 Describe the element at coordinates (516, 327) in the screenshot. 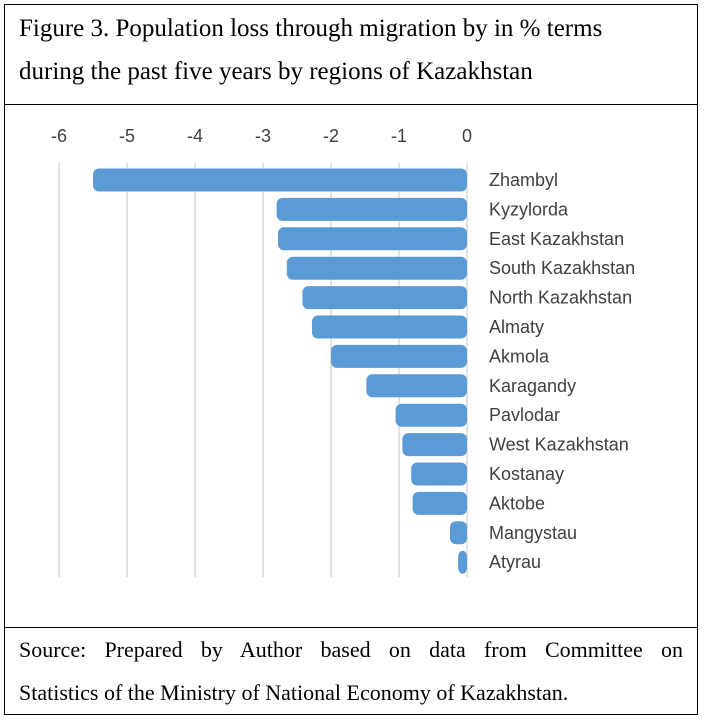

I see `category-label: Almaty` at that location.